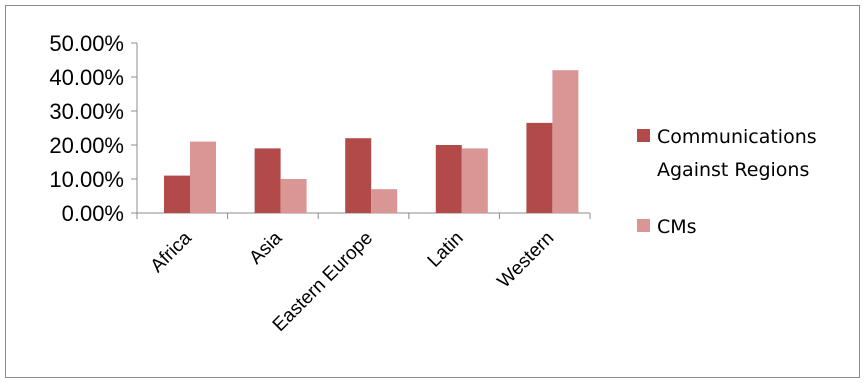 The image size is (867, 383). Describe the element at coordinates (86, 77) in the screenshot. I see `y-tick-label: 40.00%` at that location.